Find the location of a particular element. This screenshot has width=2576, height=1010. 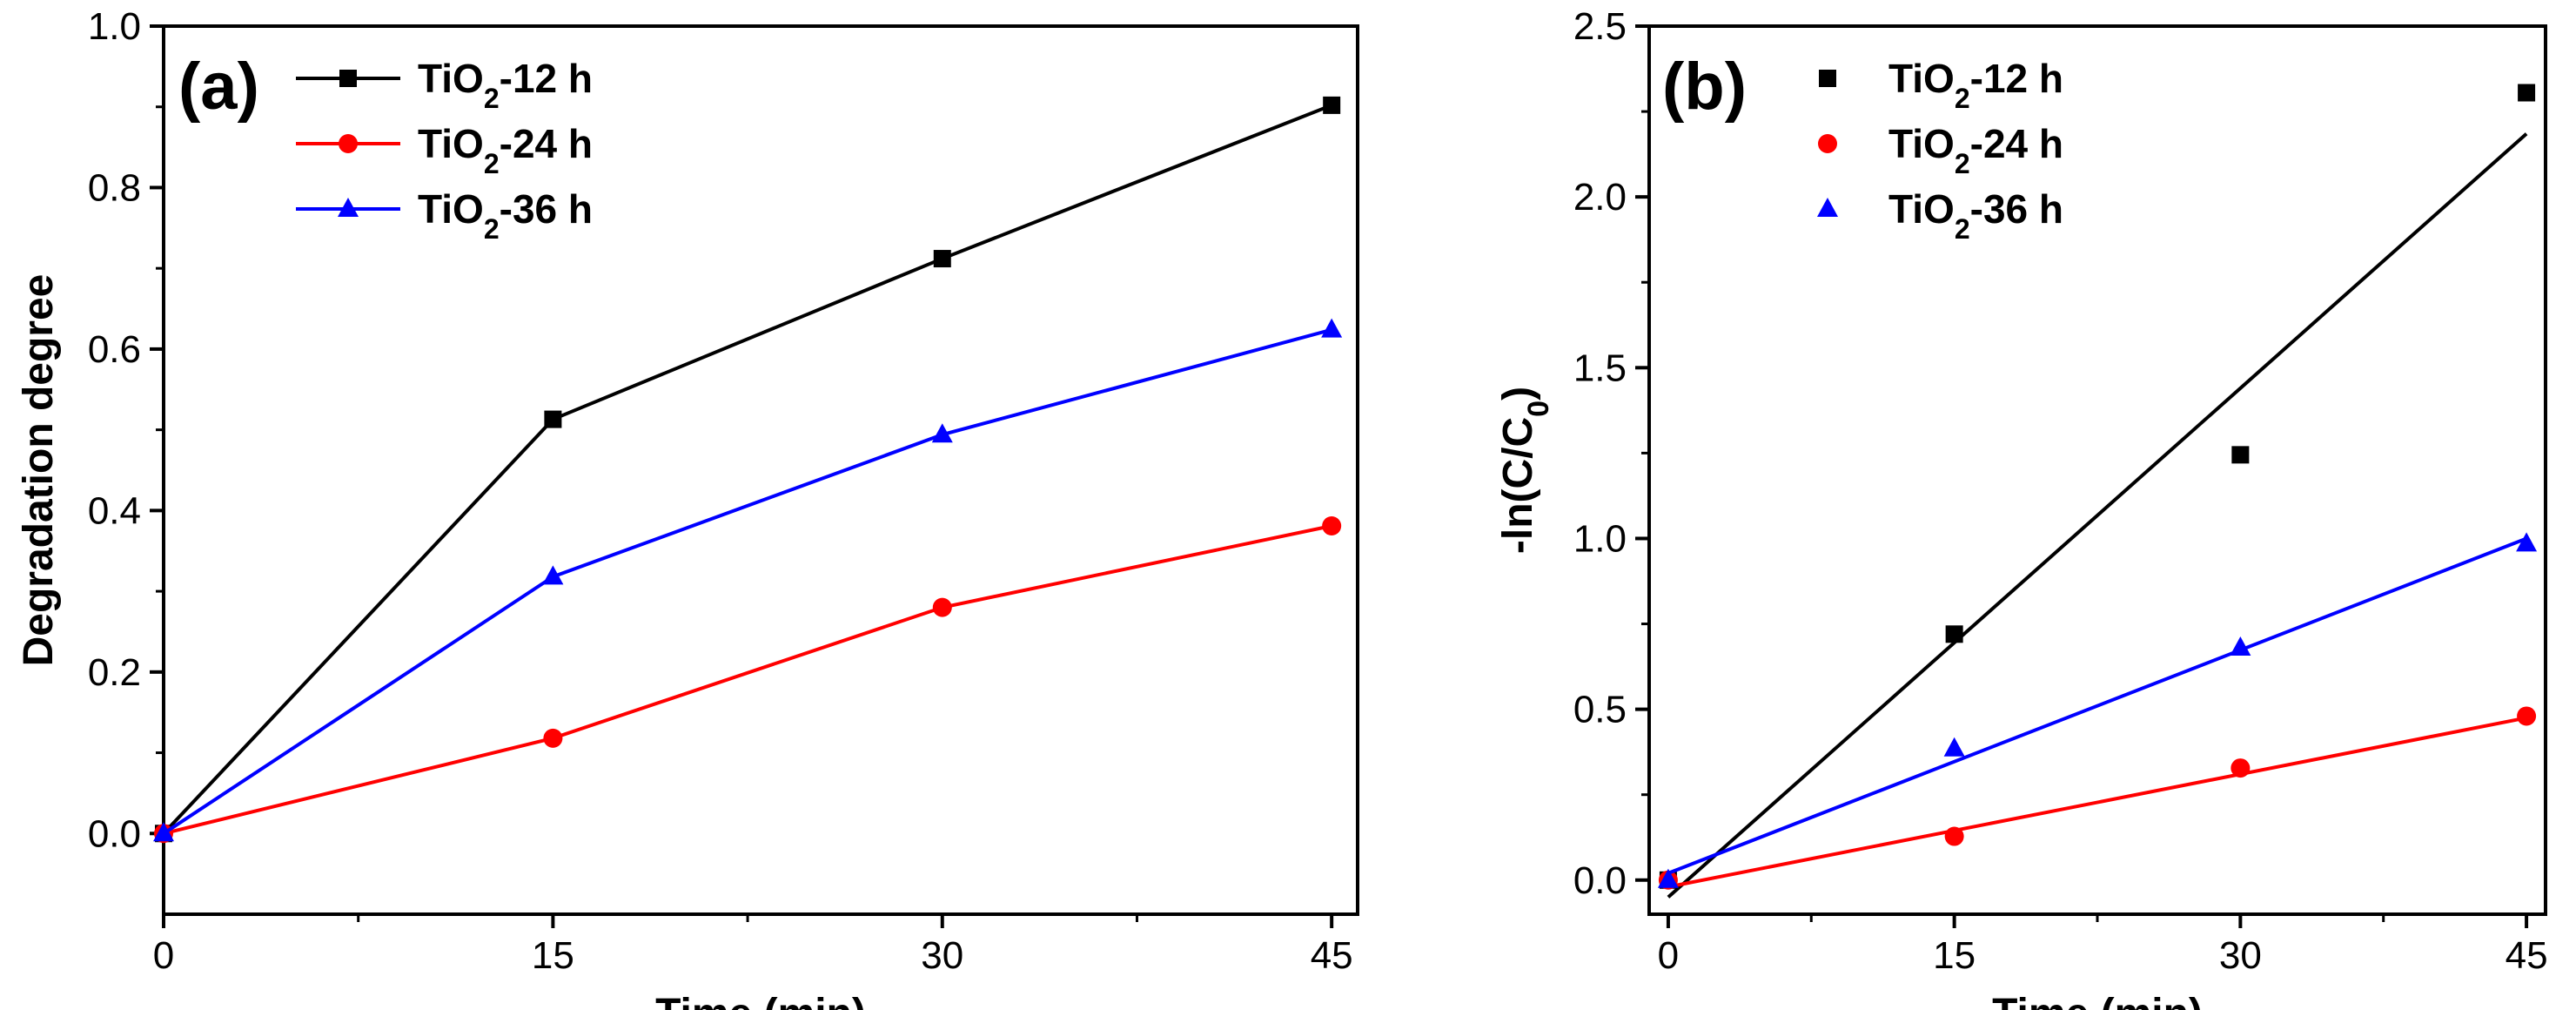

y-tick-label: 2.5 is located at coordinates (1600, 26).